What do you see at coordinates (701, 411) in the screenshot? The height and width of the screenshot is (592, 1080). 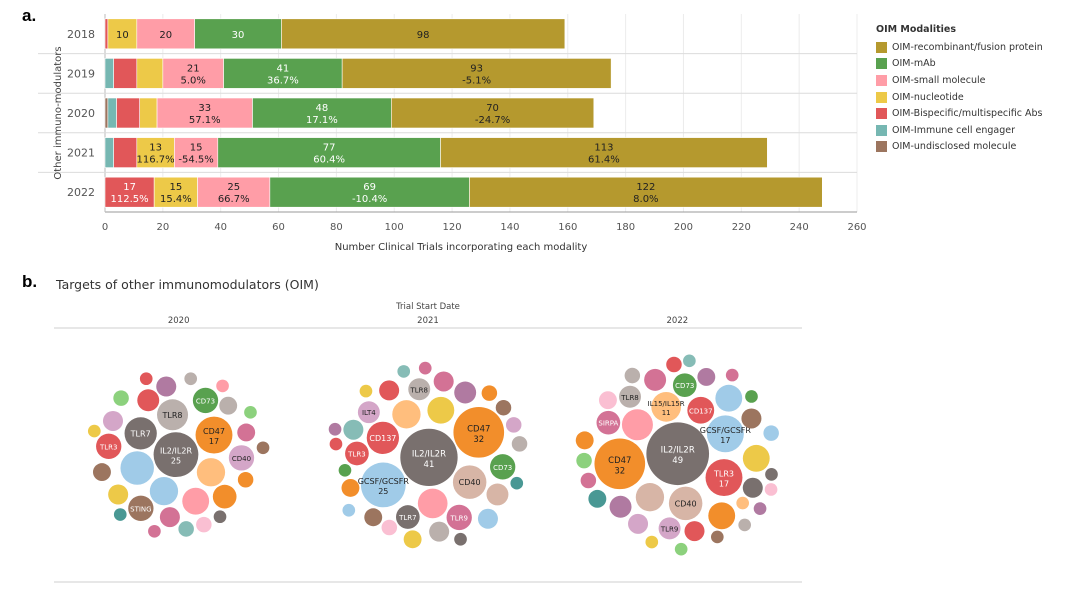 I see `bubble-label: CD137` at bounding box center [701, 411].